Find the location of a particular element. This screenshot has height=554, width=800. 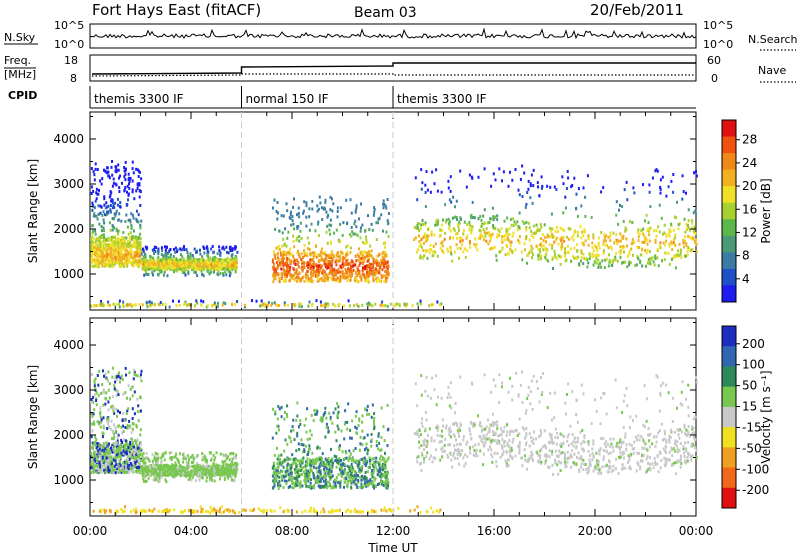

frequency-trace is located at coordinates (393, 68).